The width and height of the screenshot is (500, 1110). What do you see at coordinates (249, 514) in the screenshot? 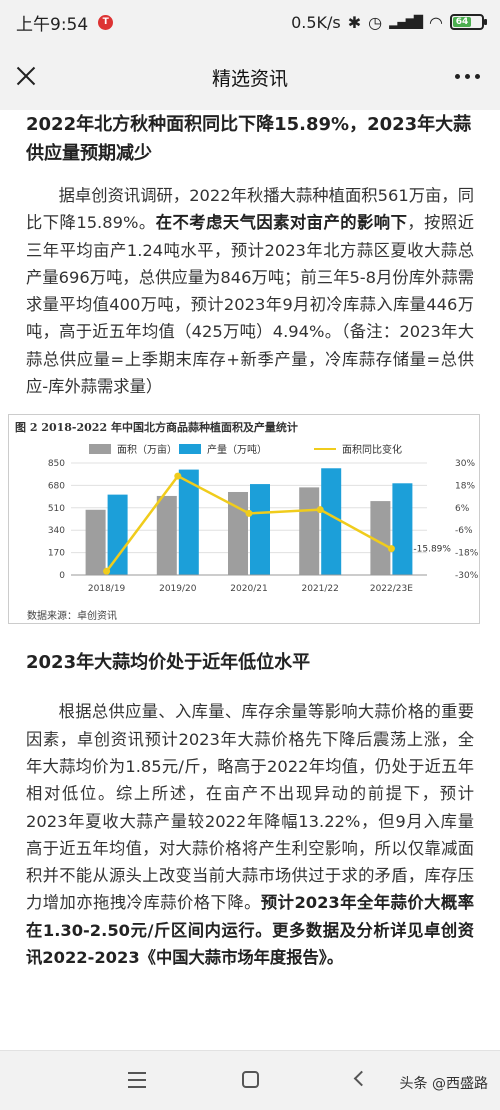
I see `line-point-2020/21` at bounding box center [249, 514].